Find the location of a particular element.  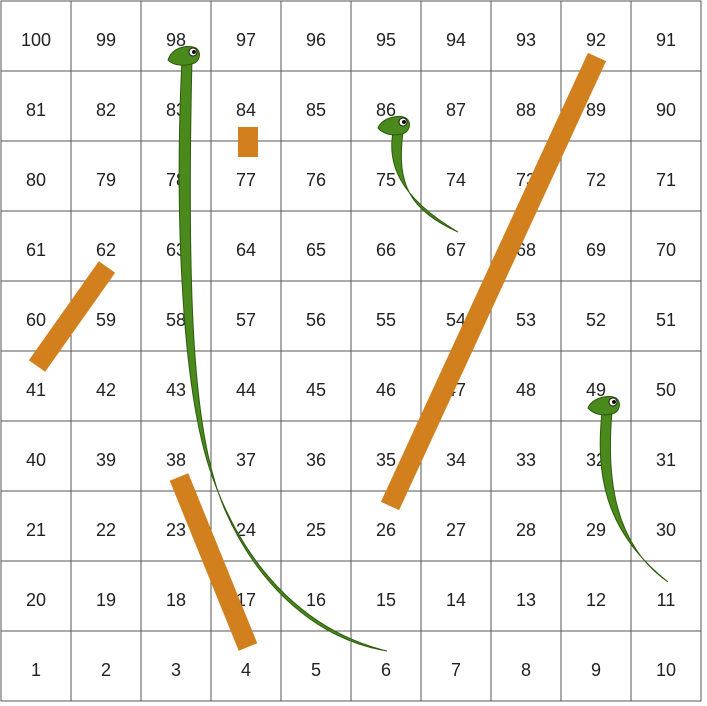

board-cell: 53 is located at coordinates (526, 316).